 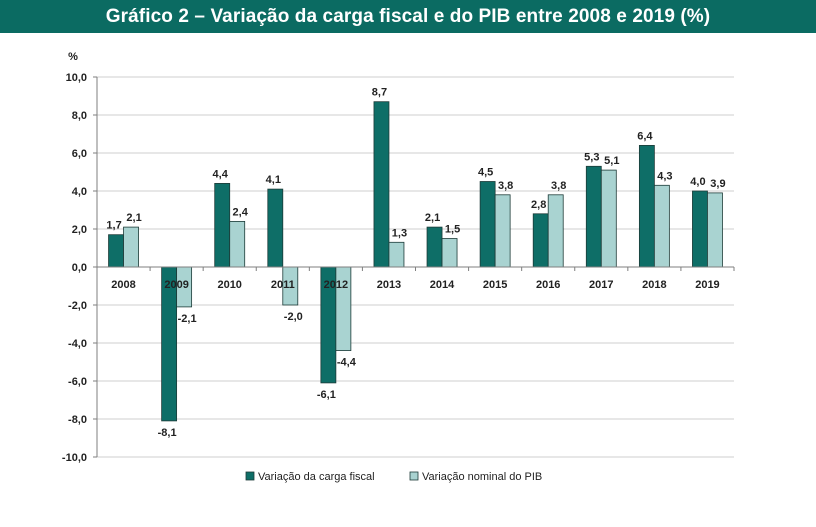 What do you see at coordinates (221, 174) in the screenshot?
I see `data-label: 4,4` at bounding box center [221, 174].